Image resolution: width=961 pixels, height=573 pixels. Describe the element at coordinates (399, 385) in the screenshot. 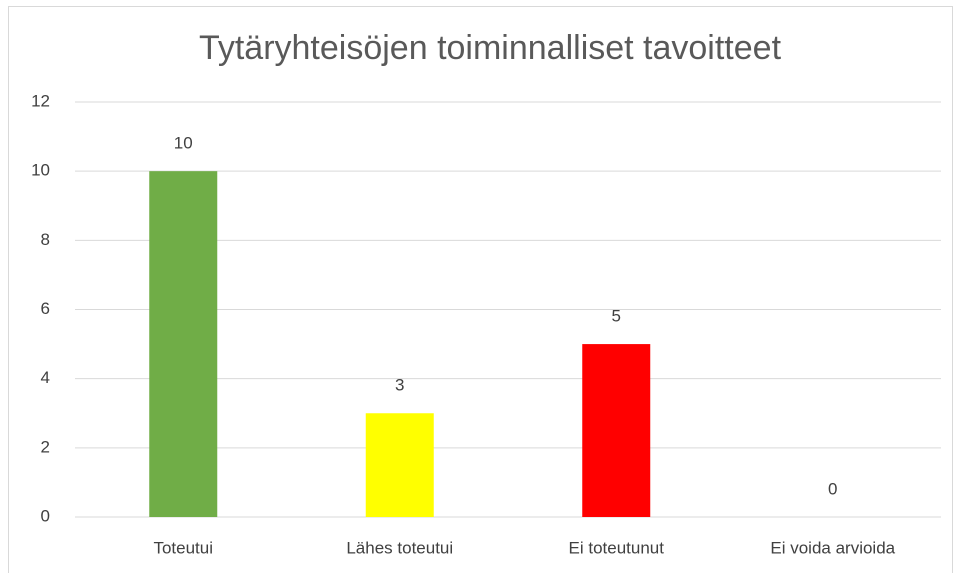

I see `data-label: 3` at that location.